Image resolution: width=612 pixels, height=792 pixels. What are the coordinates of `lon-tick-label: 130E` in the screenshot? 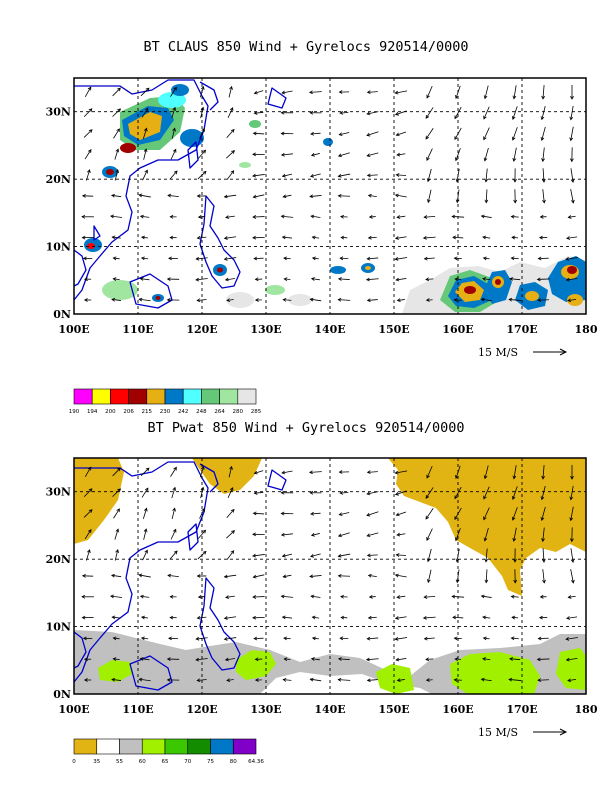 It's located at (265, 329).